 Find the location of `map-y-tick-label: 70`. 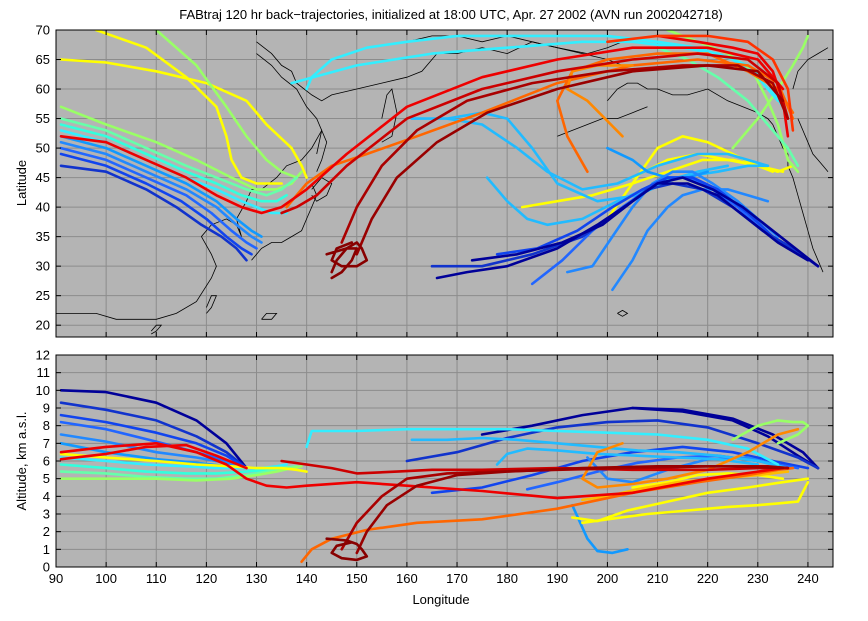

map-y-tick-label: 70 is located at coordinates (43, 30).